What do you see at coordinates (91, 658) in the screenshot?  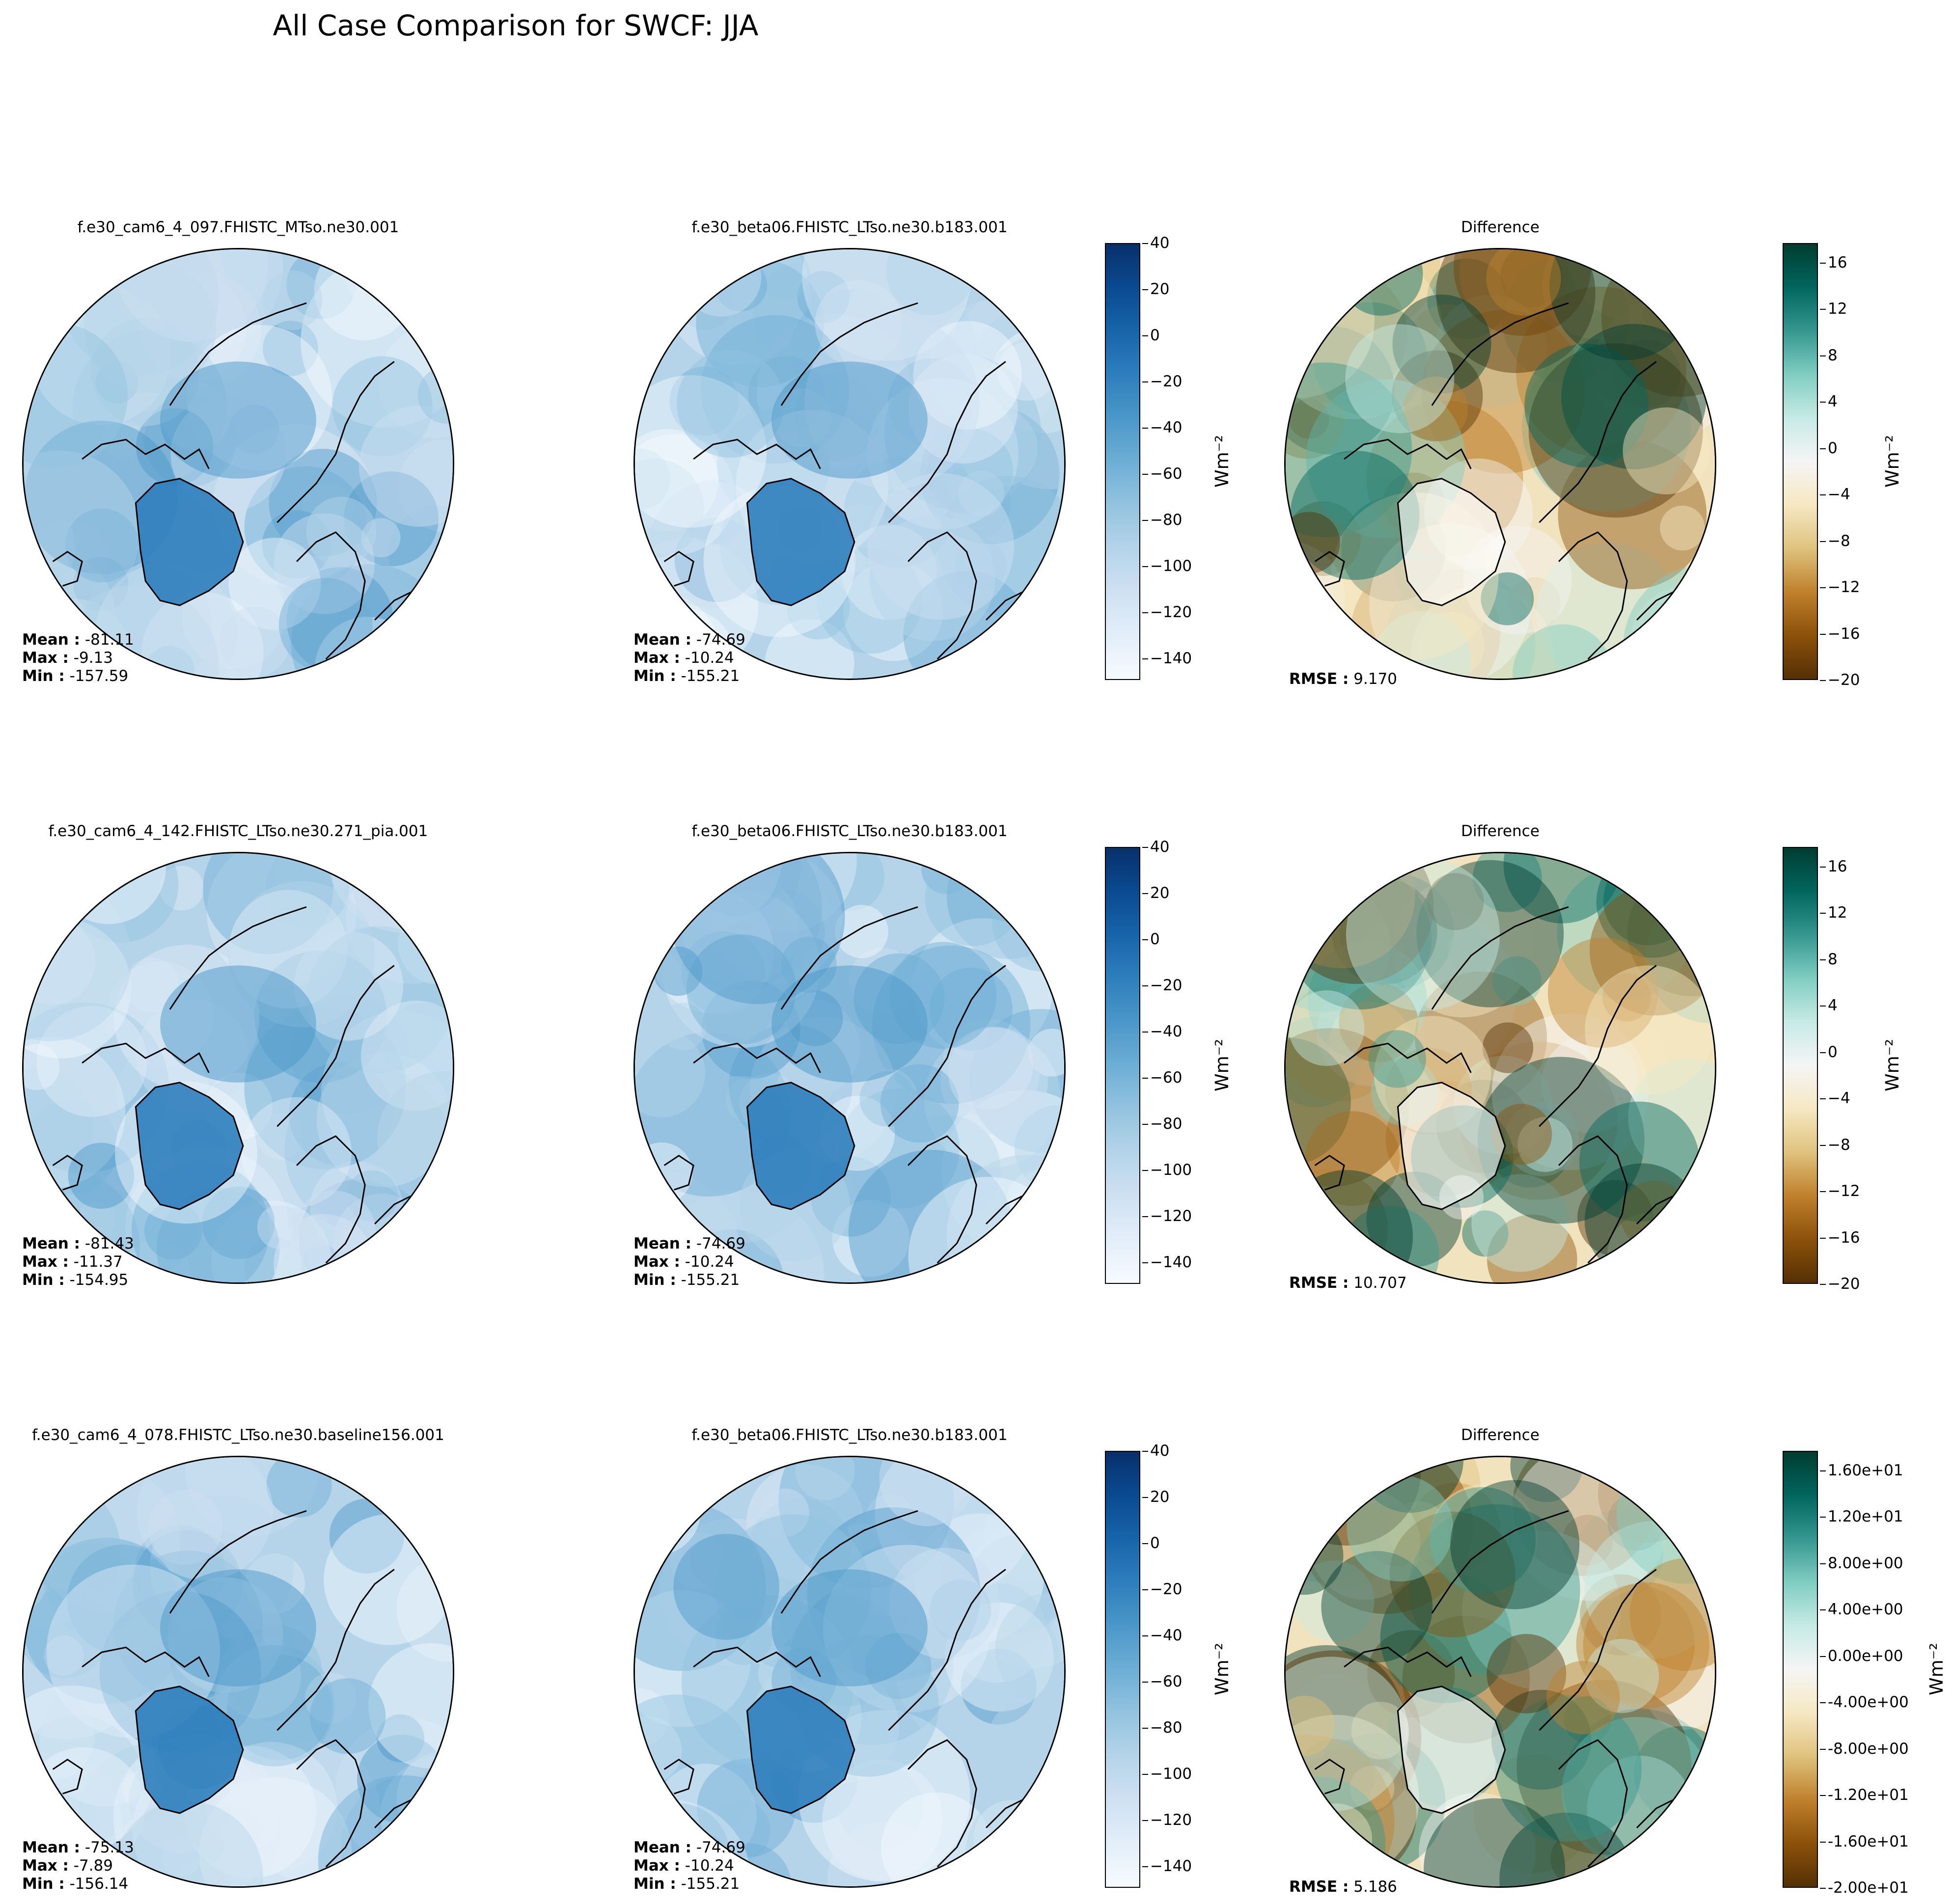 I see `stat-value: -9.13` at bounding box center [91, 658].